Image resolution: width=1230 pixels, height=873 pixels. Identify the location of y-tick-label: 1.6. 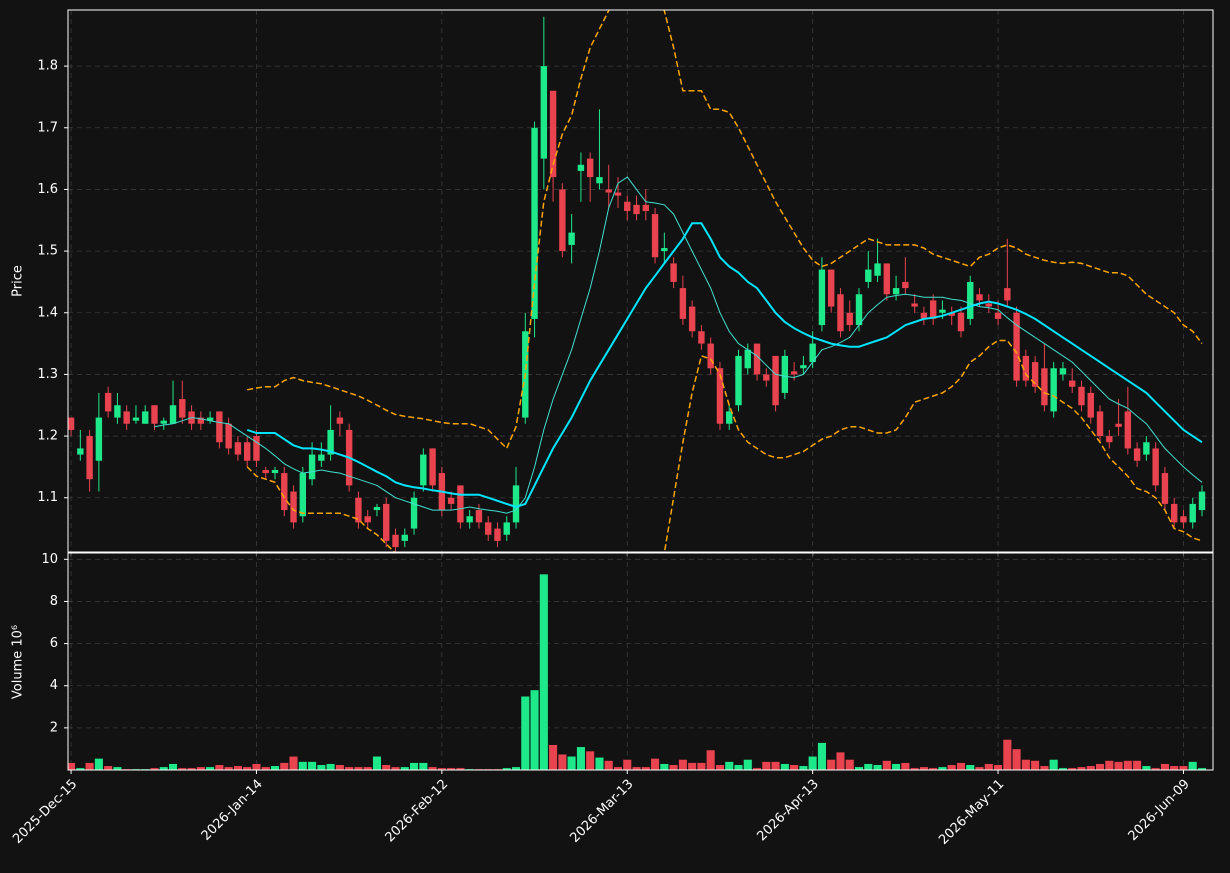
(47, 189).